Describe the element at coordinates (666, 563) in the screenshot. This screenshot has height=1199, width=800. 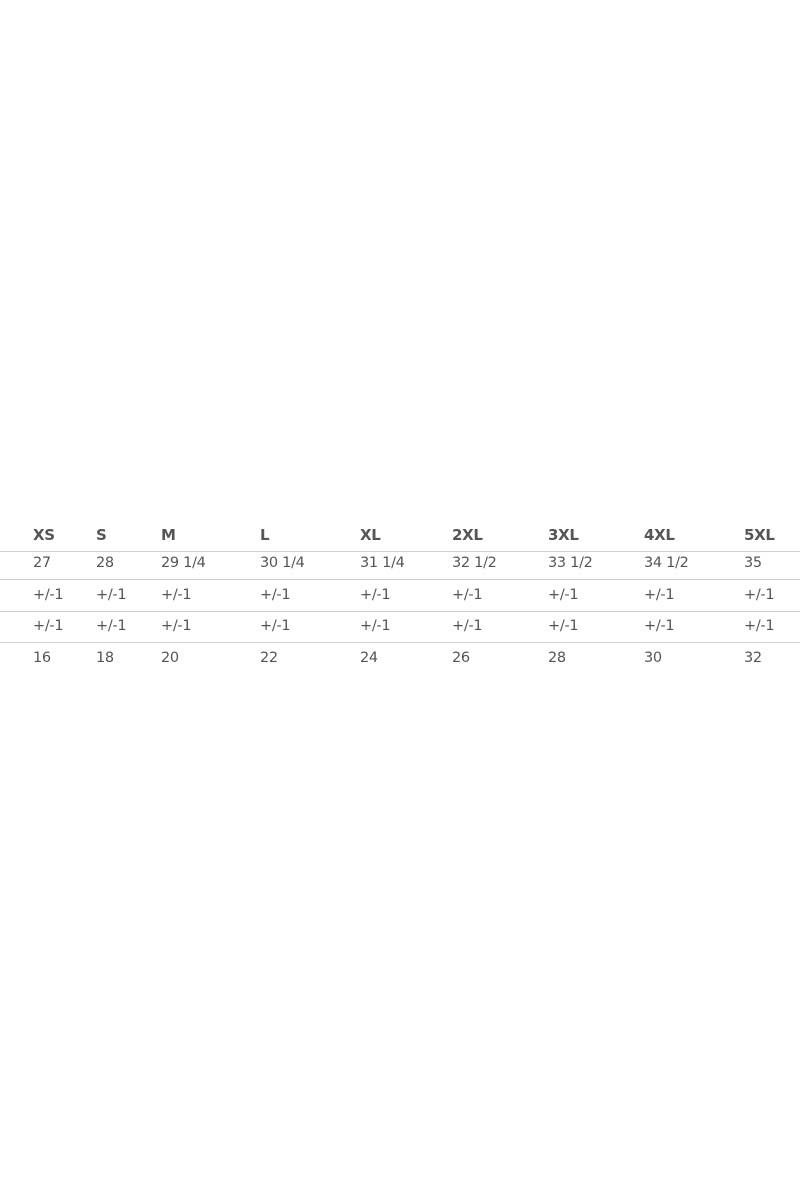
I see `table-cell: 34 1/2` at that location.